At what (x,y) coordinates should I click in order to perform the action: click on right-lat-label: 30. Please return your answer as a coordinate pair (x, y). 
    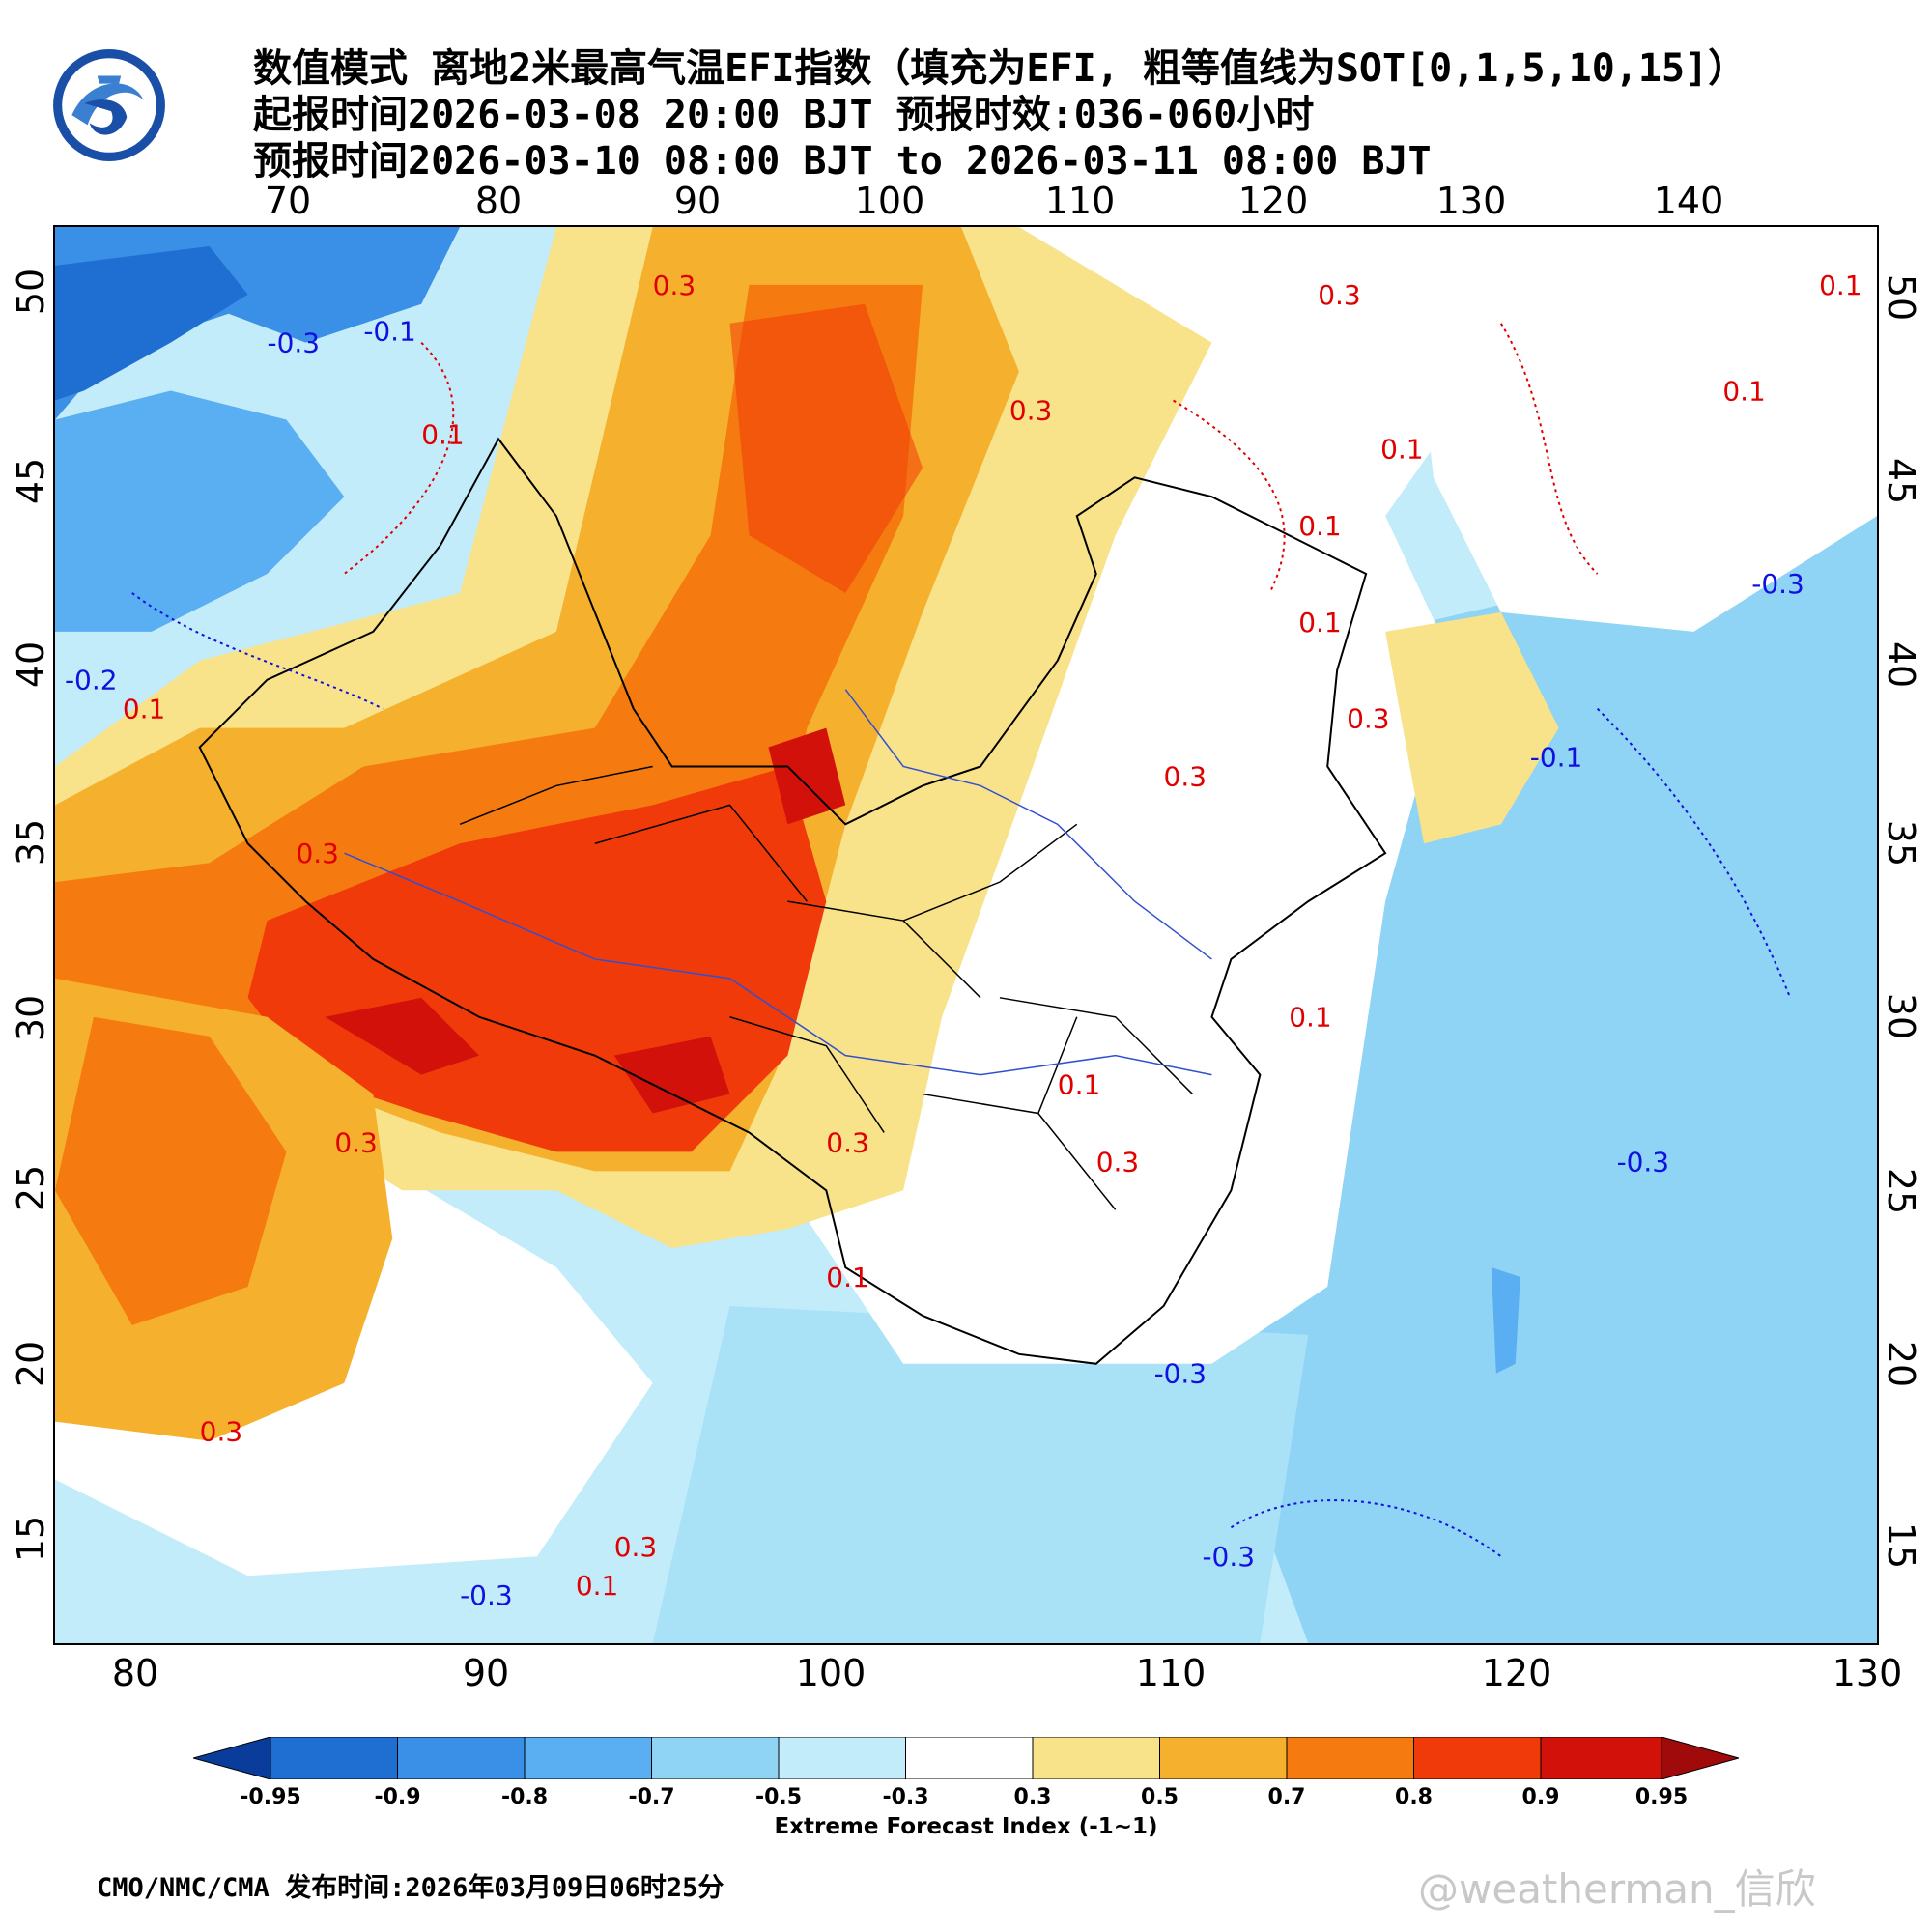
    Looking at the image, I should click on (1900, 1016).